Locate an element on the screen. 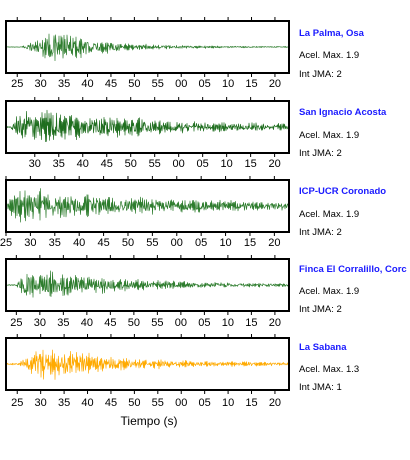 The height and width of the screenshot is (460, 410). panel-3: 25 30 35 40 45 50 55 00 05 10 15 20 is located at coordinates (145, 212).